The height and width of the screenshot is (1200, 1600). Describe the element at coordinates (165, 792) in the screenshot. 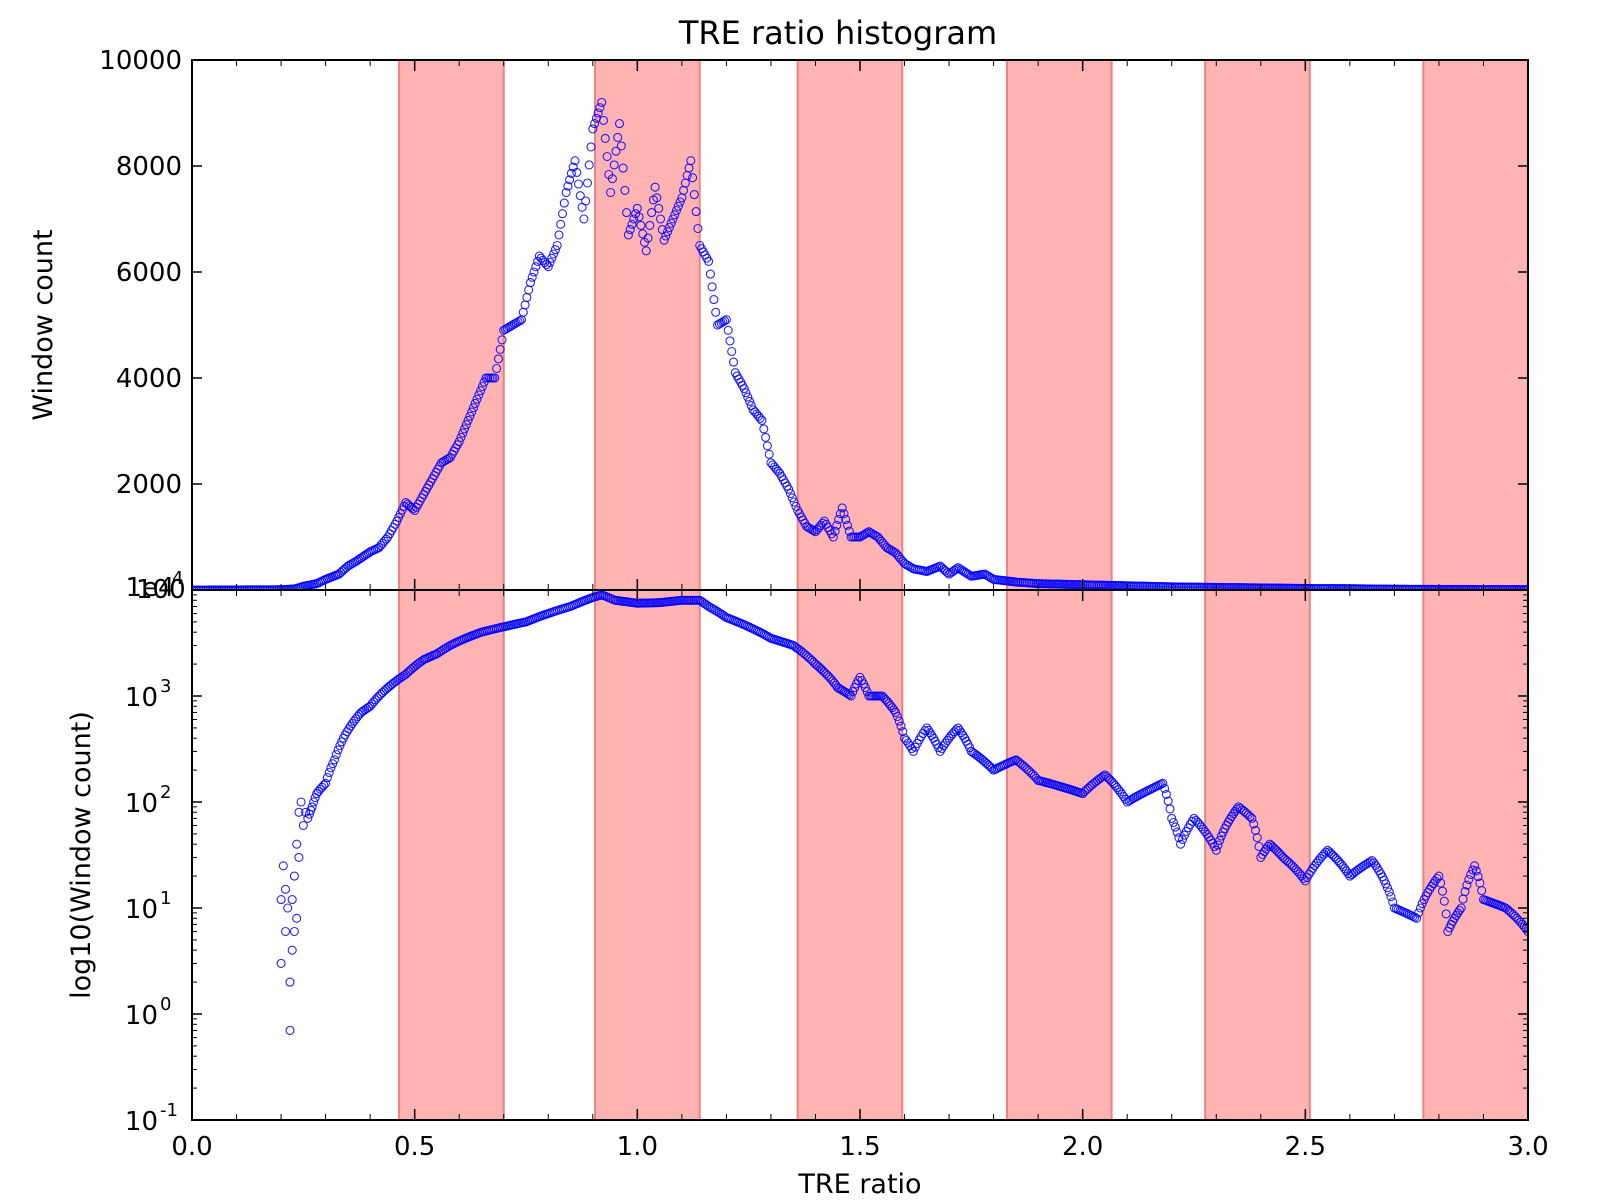

I see `bottom-y-tick-exponent: 2` at that location.